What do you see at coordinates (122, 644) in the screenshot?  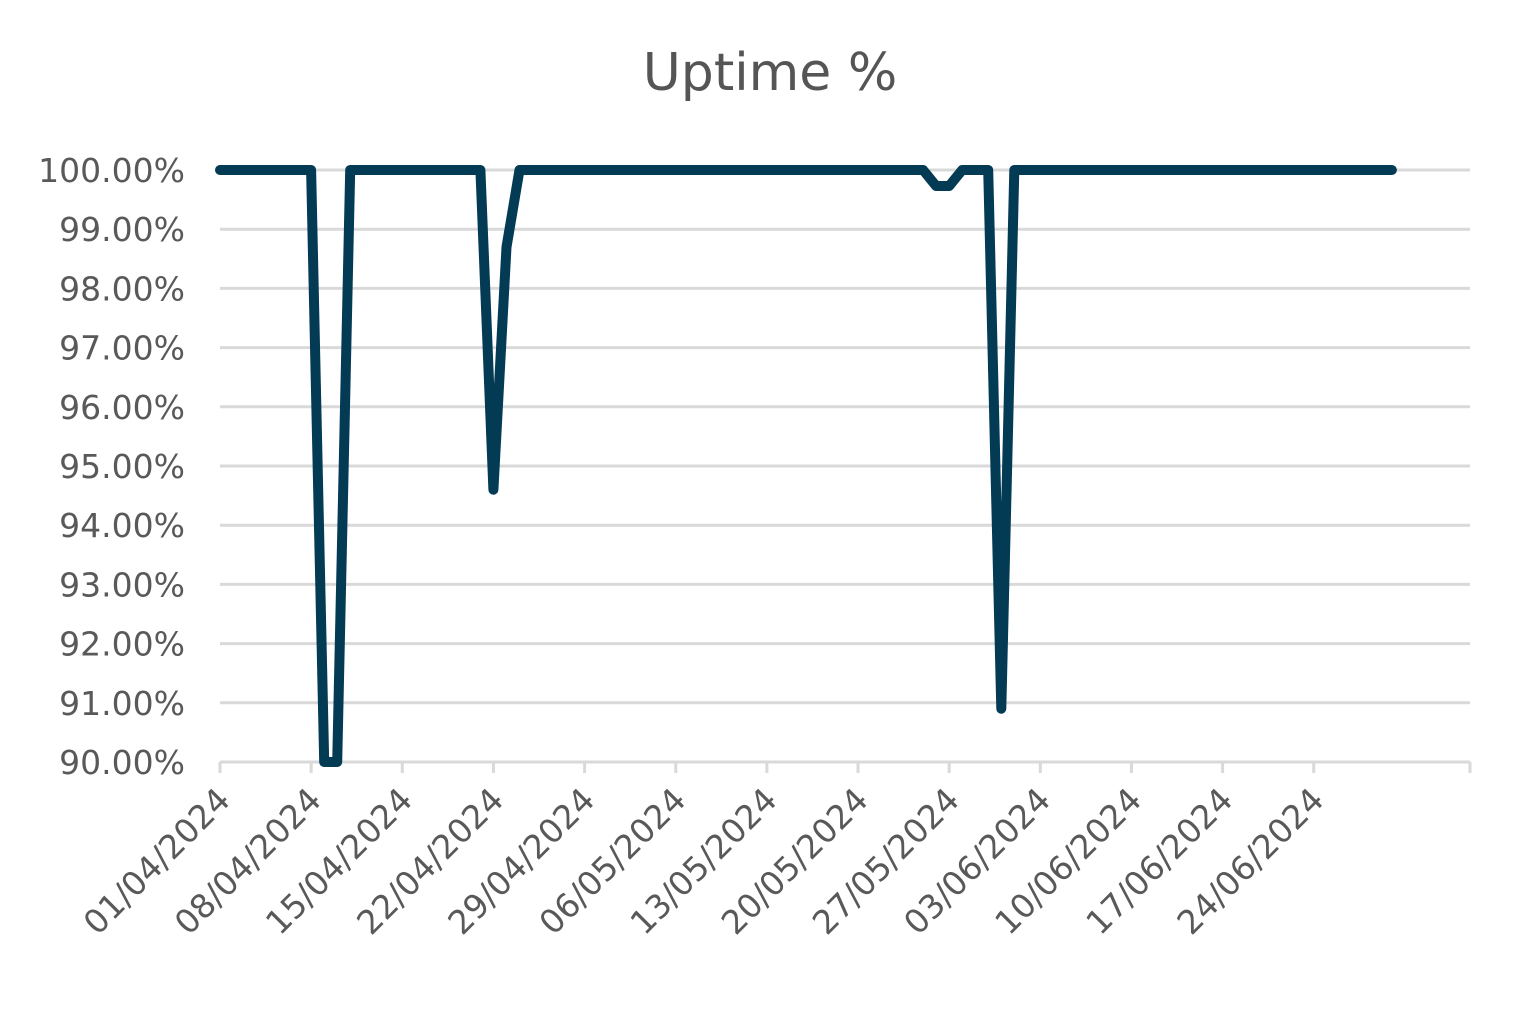 I see `y-tick-label: 92.00%` at bounding box center [122, 644].